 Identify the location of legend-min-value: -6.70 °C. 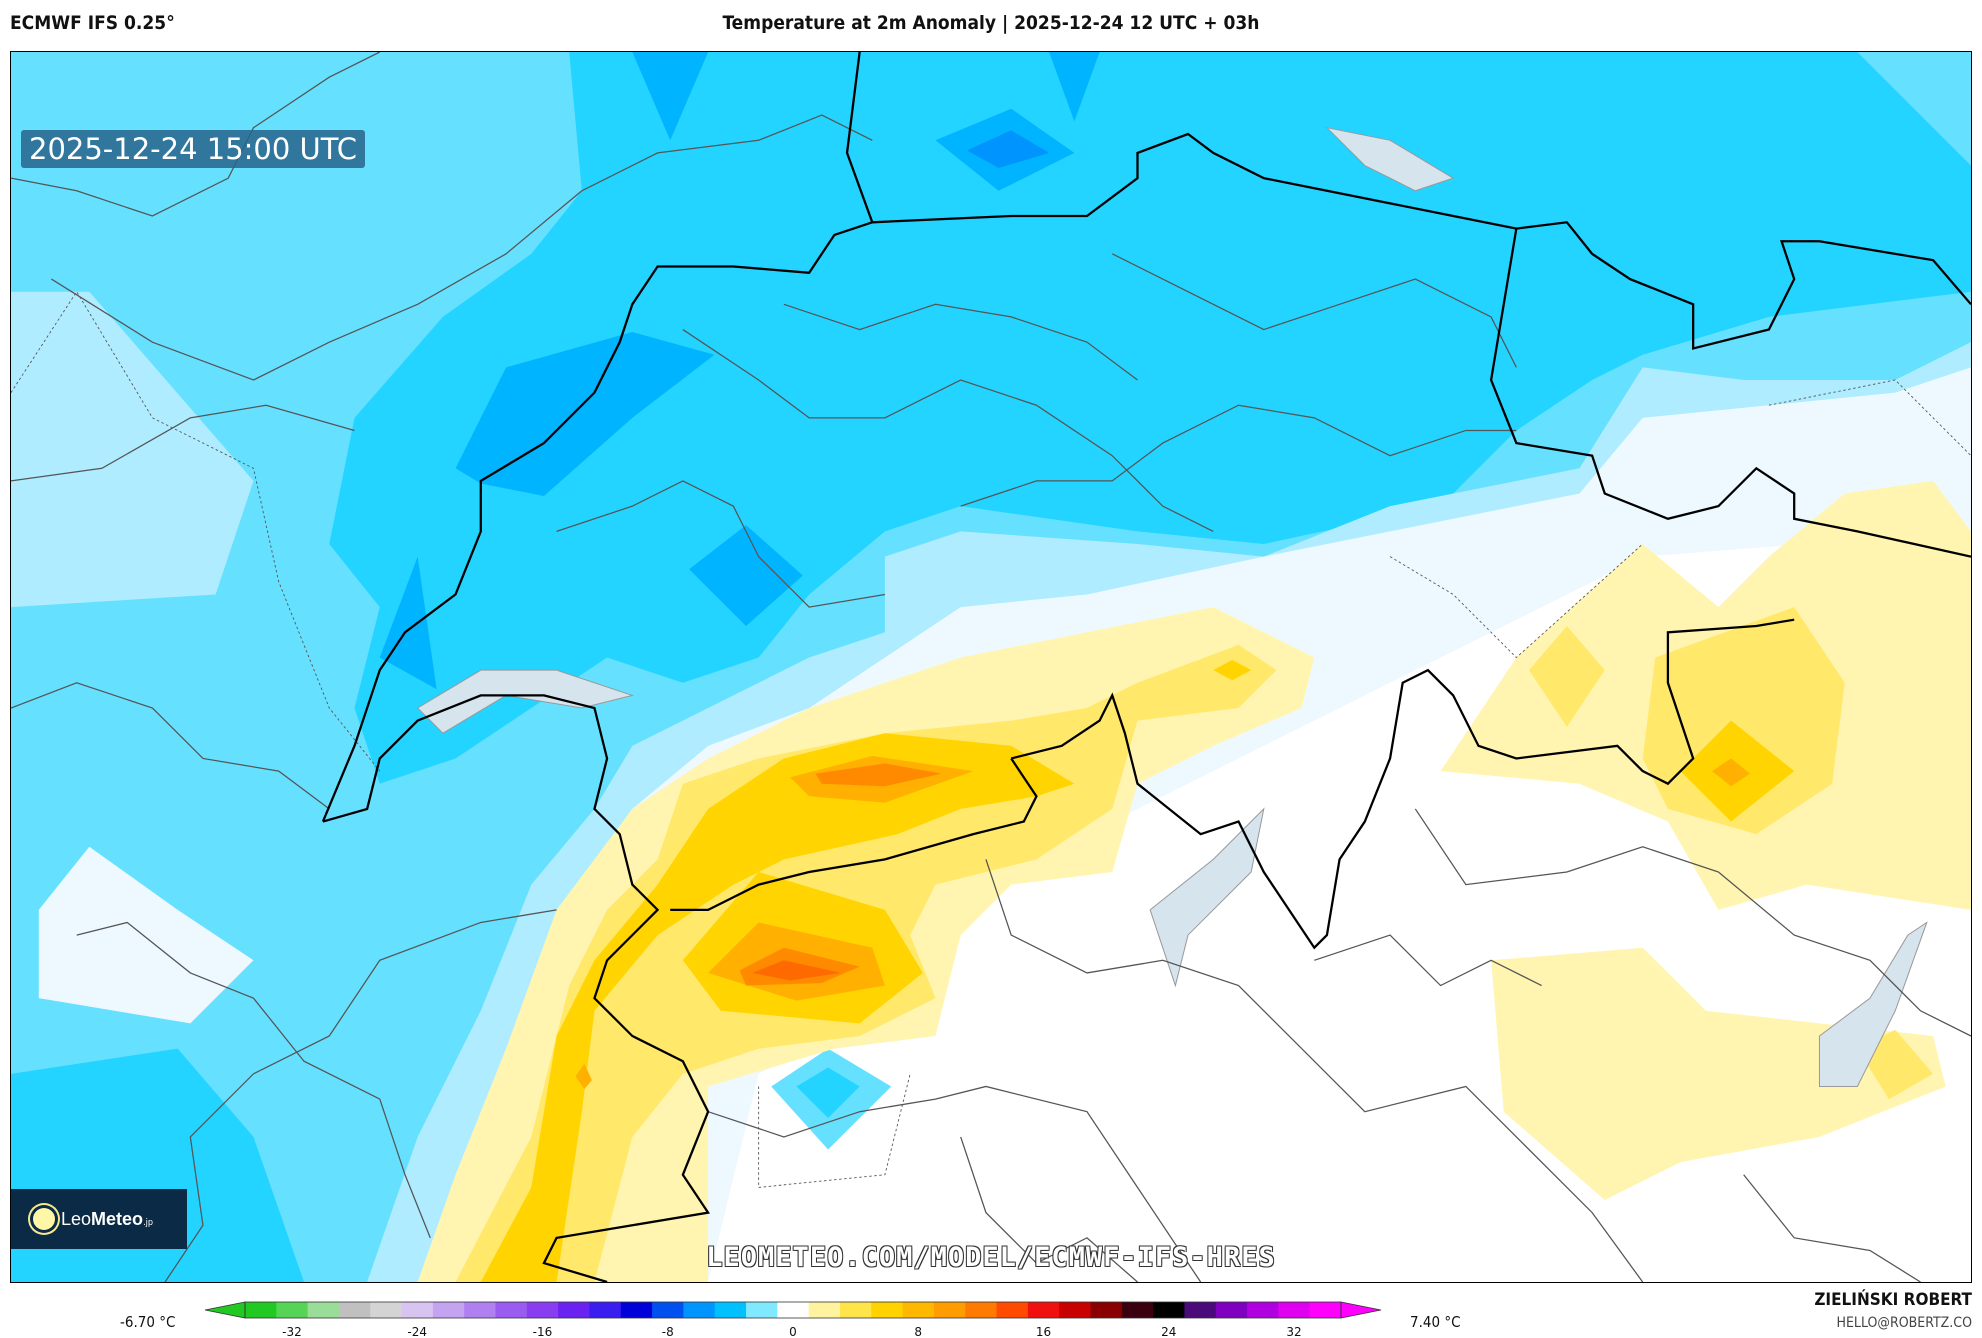
(148, 1322).